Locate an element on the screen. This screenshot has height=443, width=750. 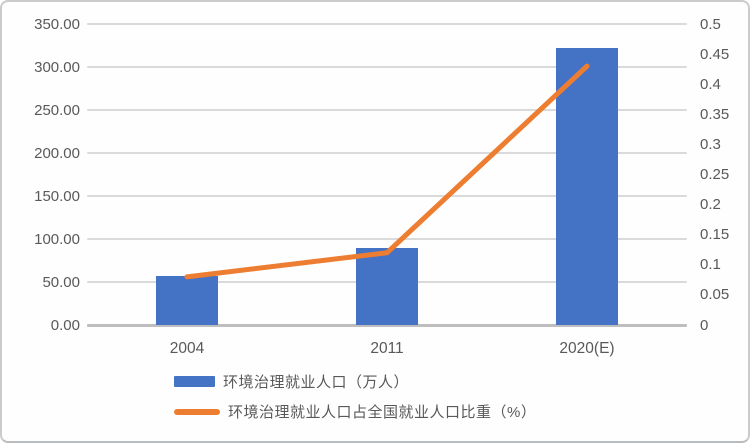
left-axis-tick-label: 150.00 is located at coordinates (57, 196).